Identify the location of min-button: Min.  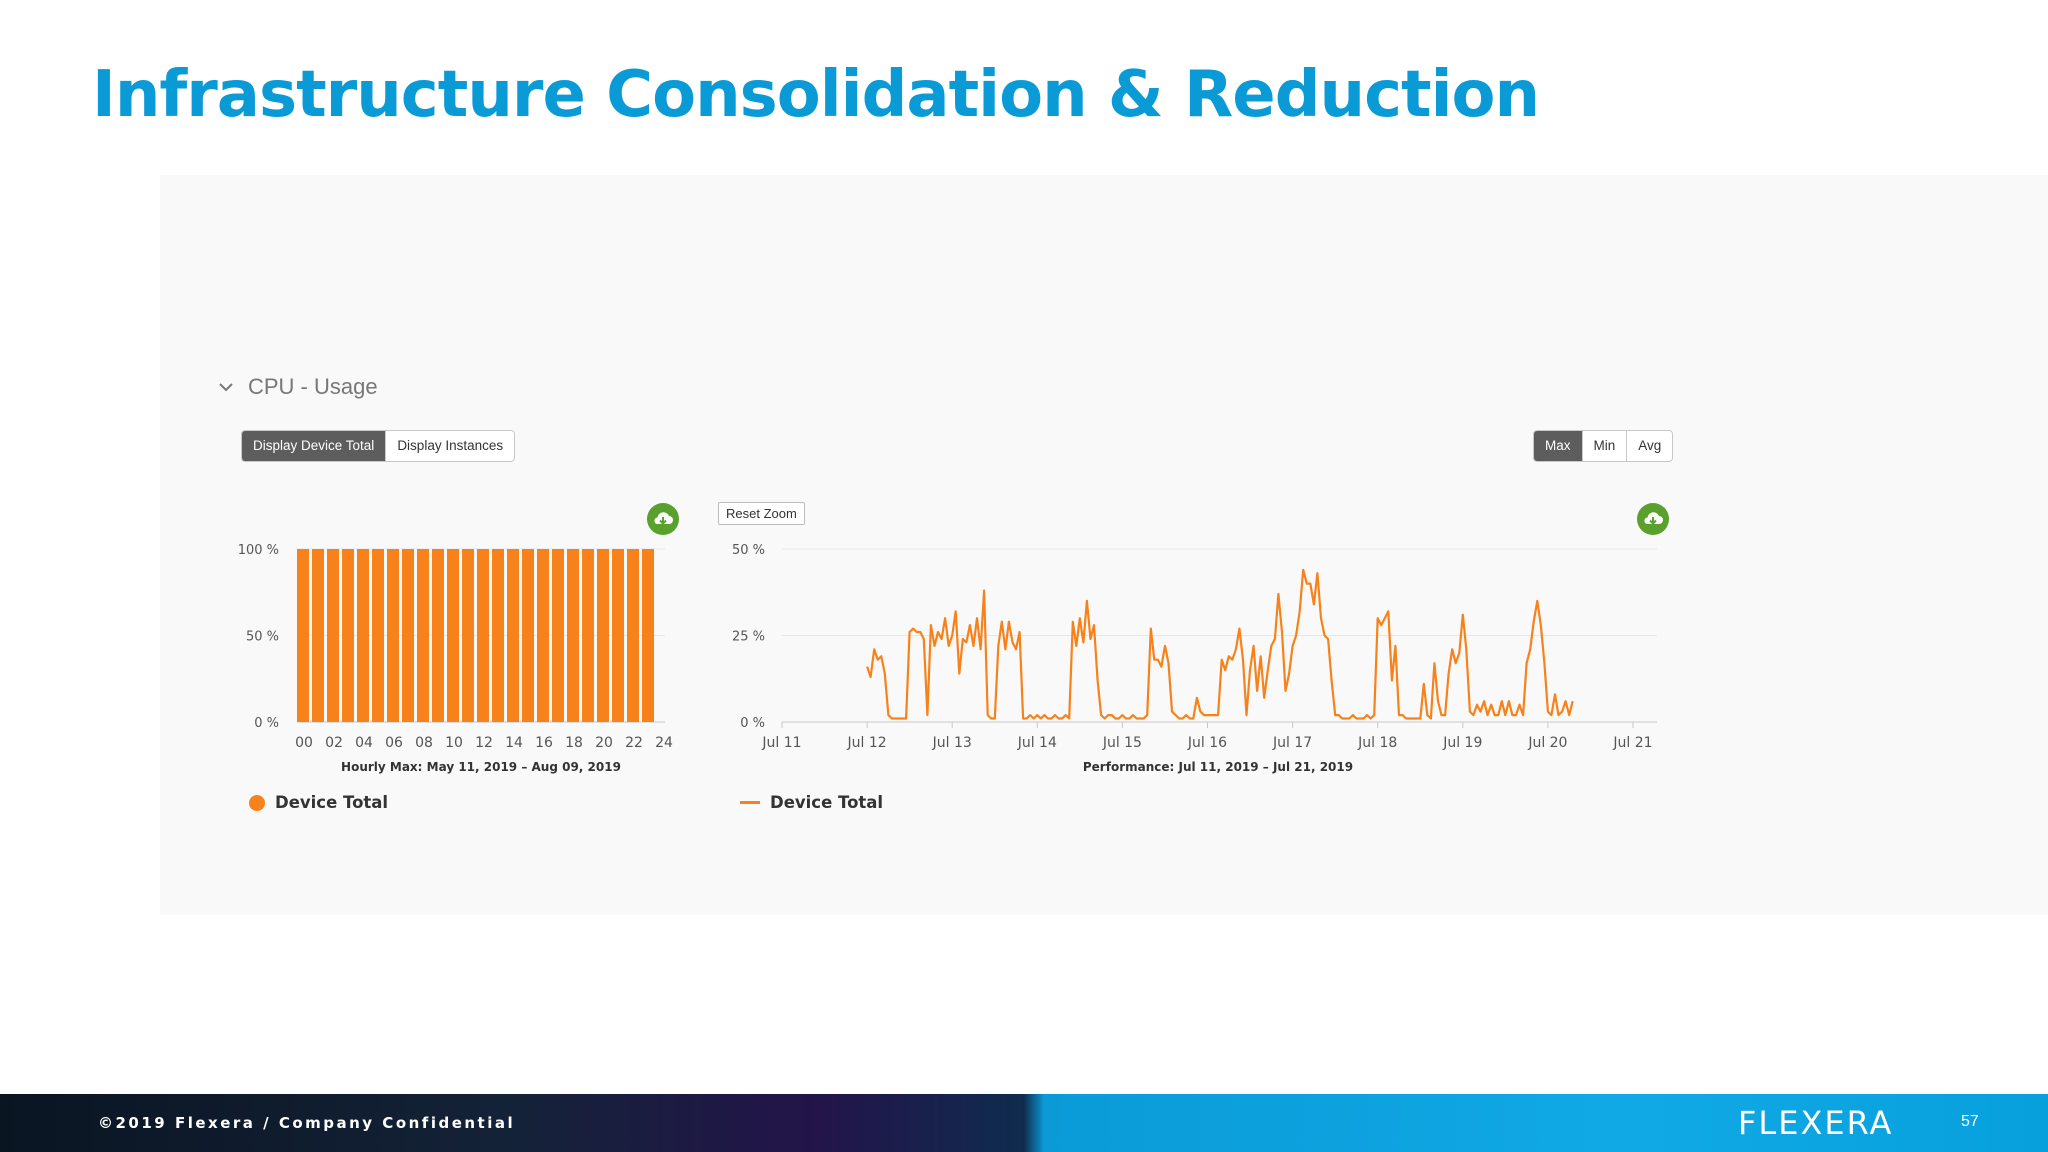
(1604, 446).